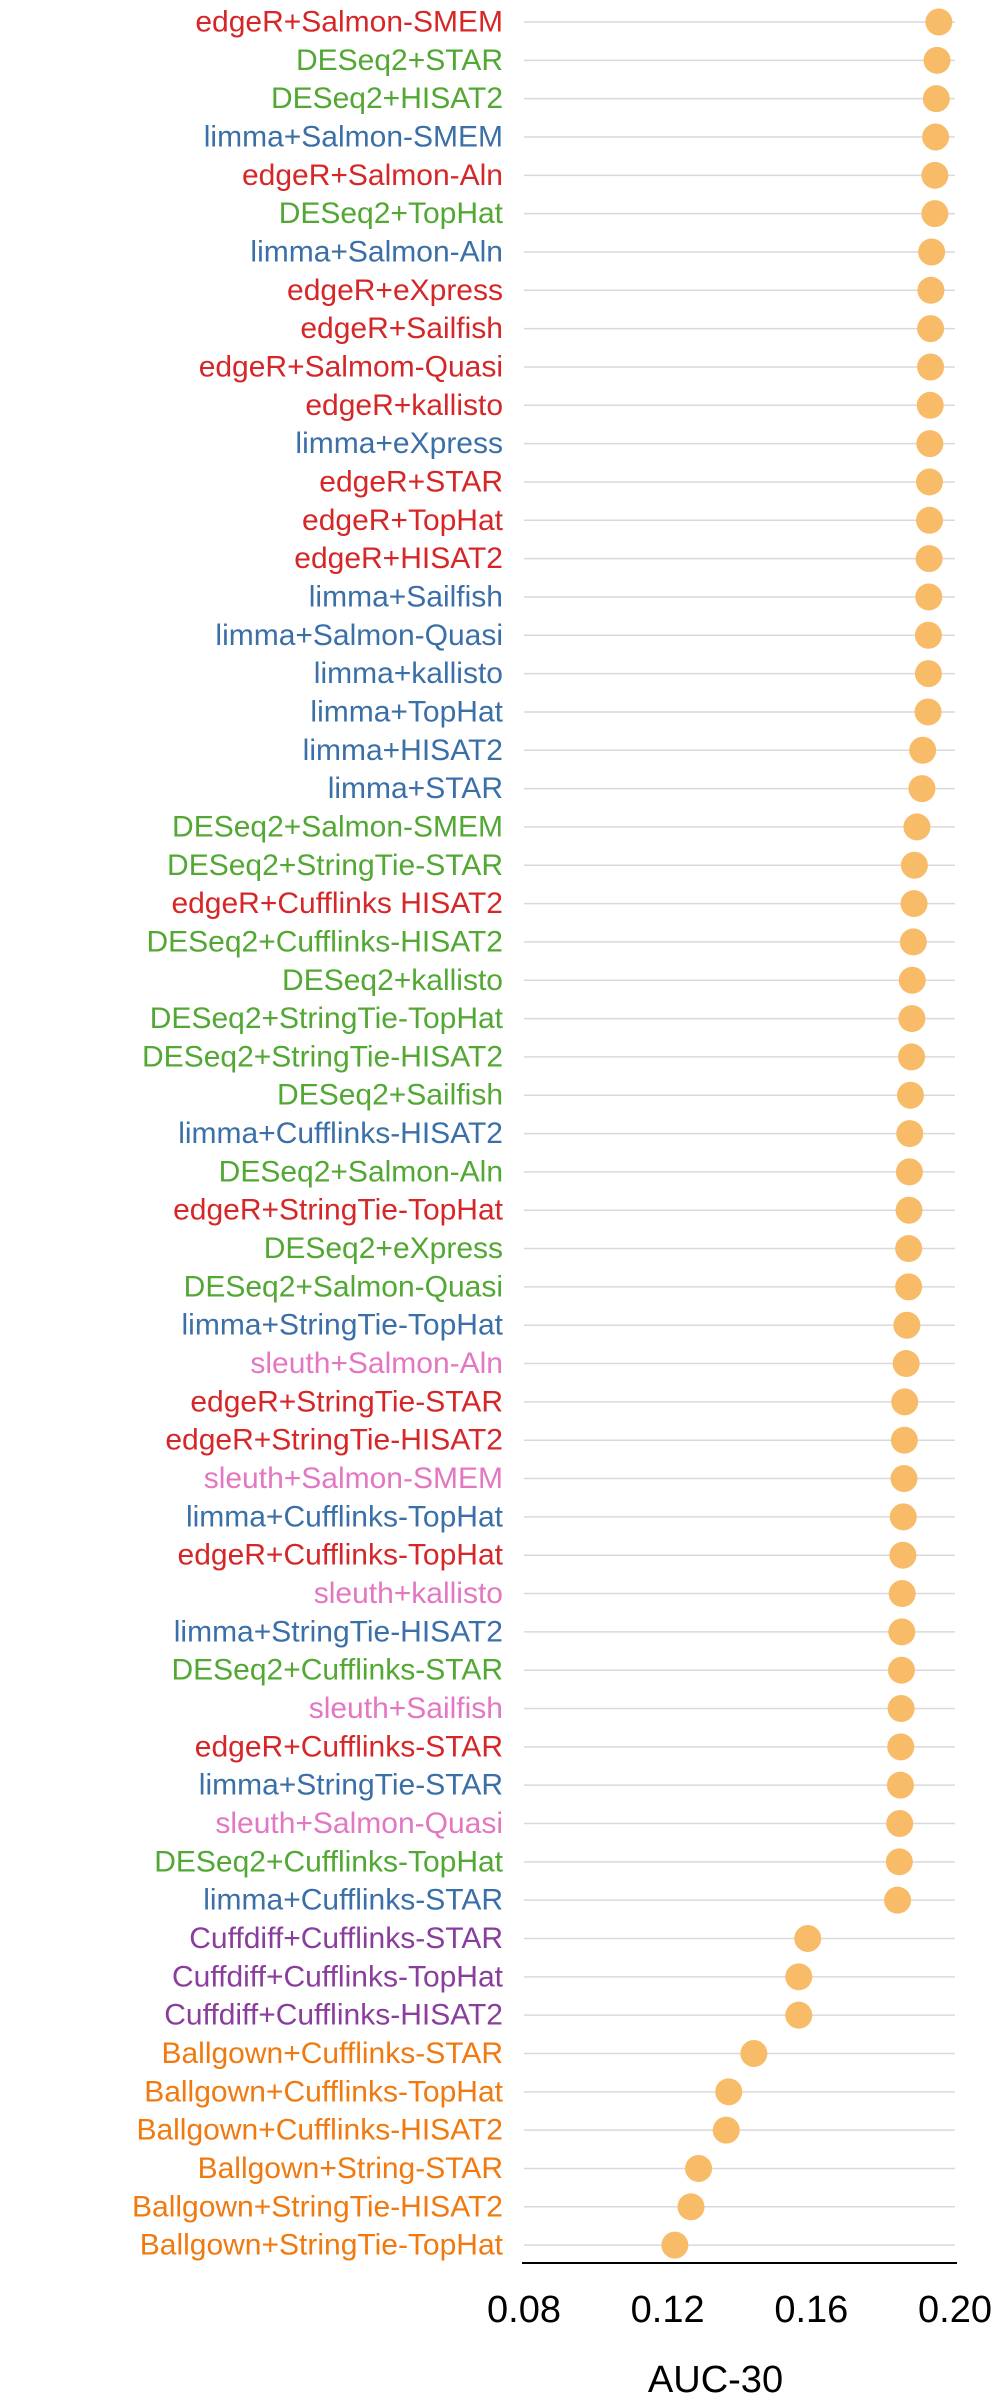 This screenshot has height=2407, width=1001. What do you see at coordinates (328, 1861) in the screenshot?
I see `category-label: DESeq2+Cufflinks-TopHat` at bounding box center [328, 1861].